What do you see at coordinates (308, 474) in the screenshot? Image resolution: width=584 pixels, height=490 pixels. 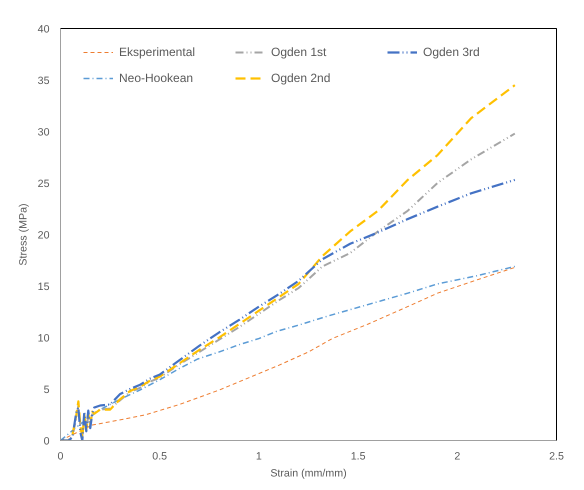 I see `x-axis-title: Strain (mm/mm)` at bounding box center [308, 474].